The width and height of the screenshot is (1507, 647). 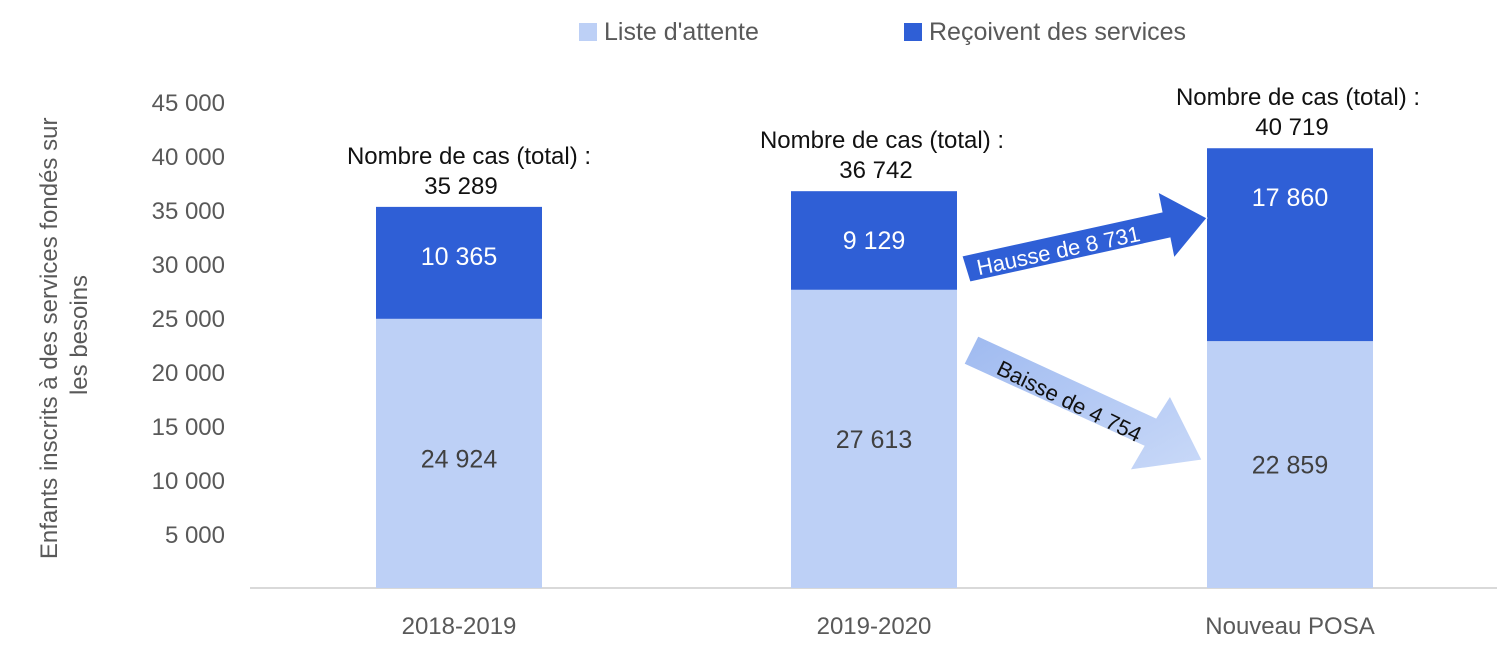 What do you see at coordinates (882, 32) in the screenshot?
I see `legend: Liste d'attente Reçoivent des services` at bounding box center [882, 32].